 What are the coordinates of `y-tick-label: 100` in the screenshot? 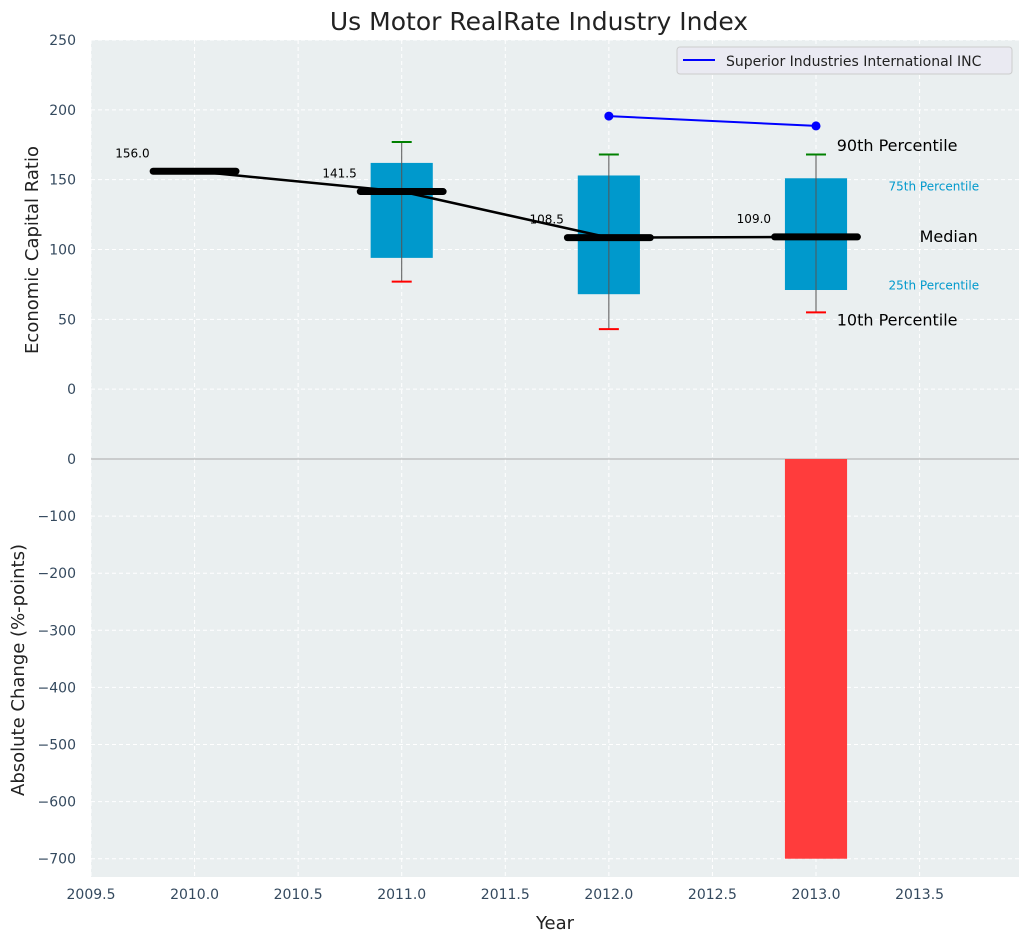 It's located at (62, 251).